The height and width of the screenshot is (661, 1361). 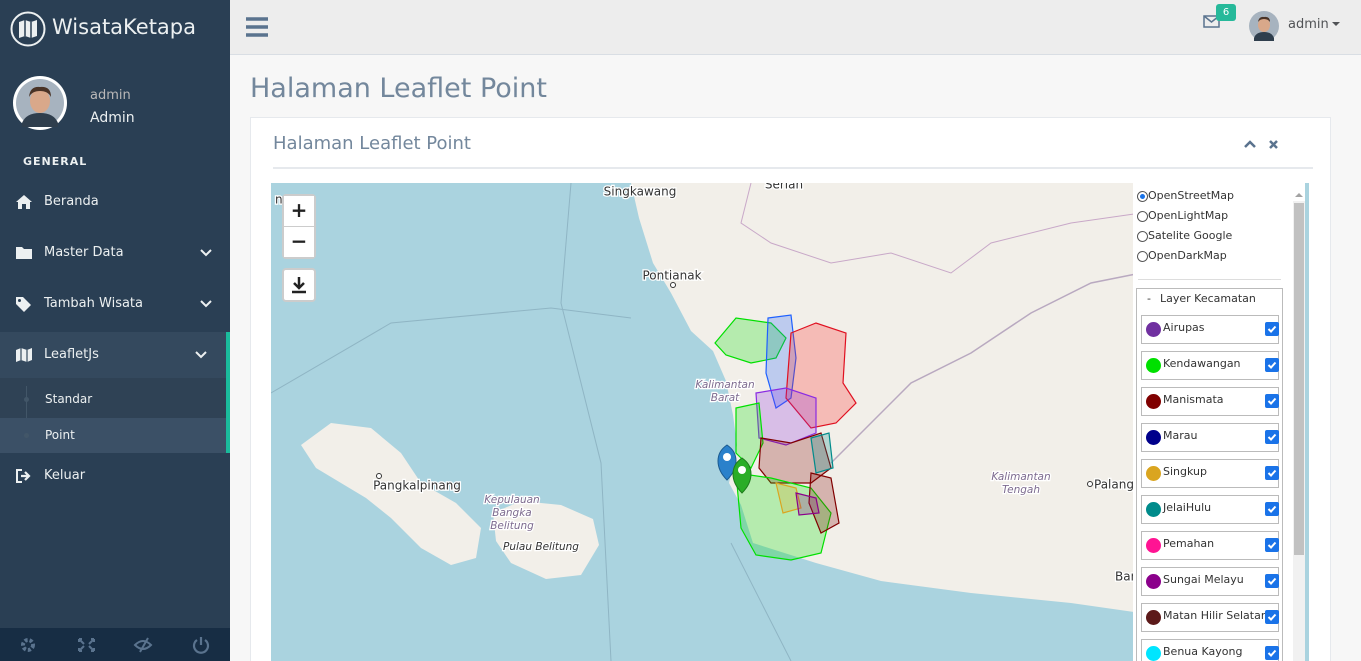 I want to click on overlay-item: Marau, so click(x=1210, y=437).